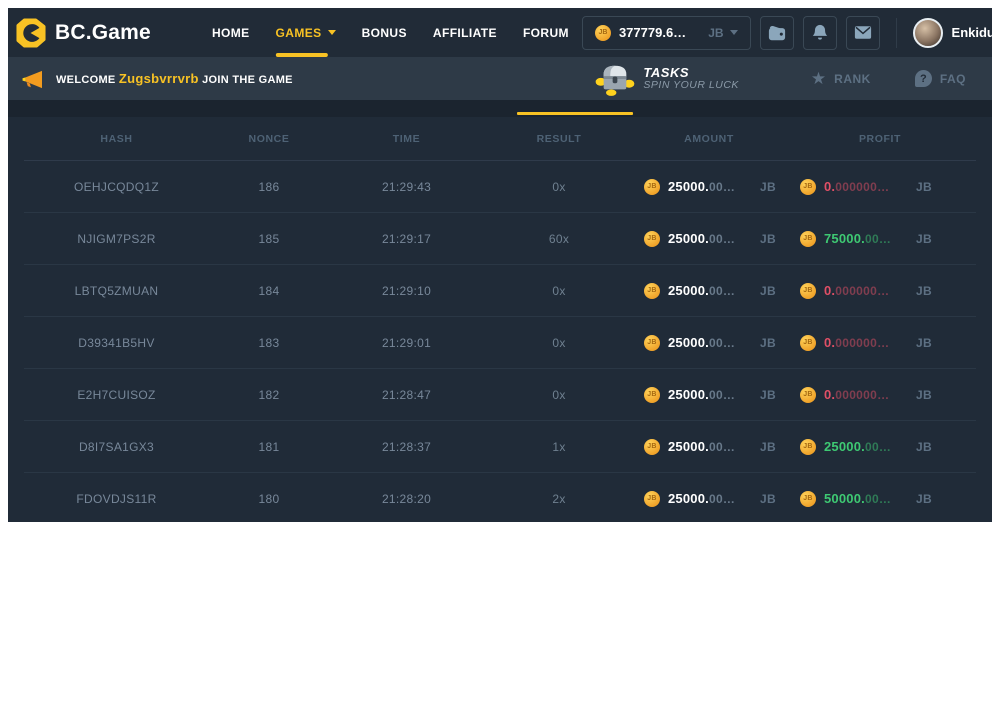 Image resolution: width=1000 pixels, height=706 pixels. I want to click on announcement-bar: WELCOME Zugsbvrrvrb JOIN THE GAME, so click(500, 78).